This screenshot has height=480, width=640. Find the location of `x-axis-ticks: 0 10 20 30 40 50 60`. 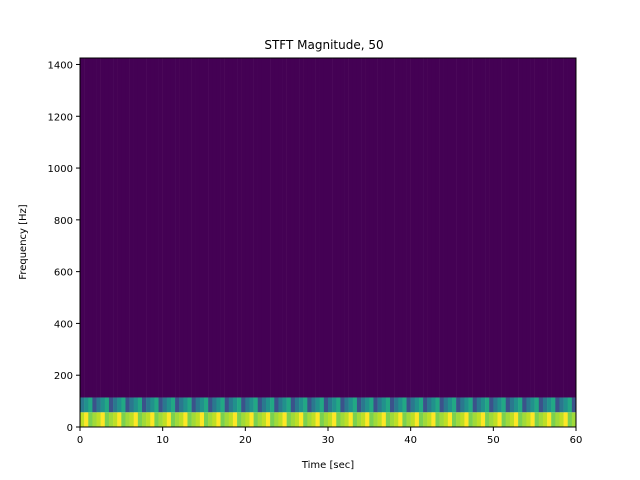

x-axis-ticks: 0 10 20 30 40 50 60 is located at coordinates (329, 436).